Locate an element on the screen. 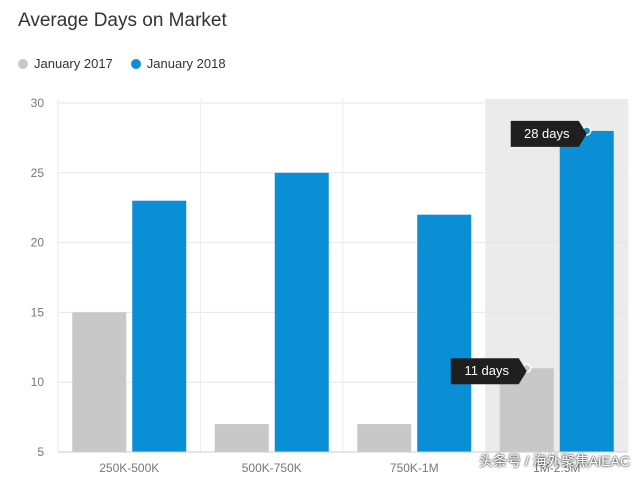 The image size is (640, 479). tooltip-text-0: 28 days is located at coordinates (547, 133).